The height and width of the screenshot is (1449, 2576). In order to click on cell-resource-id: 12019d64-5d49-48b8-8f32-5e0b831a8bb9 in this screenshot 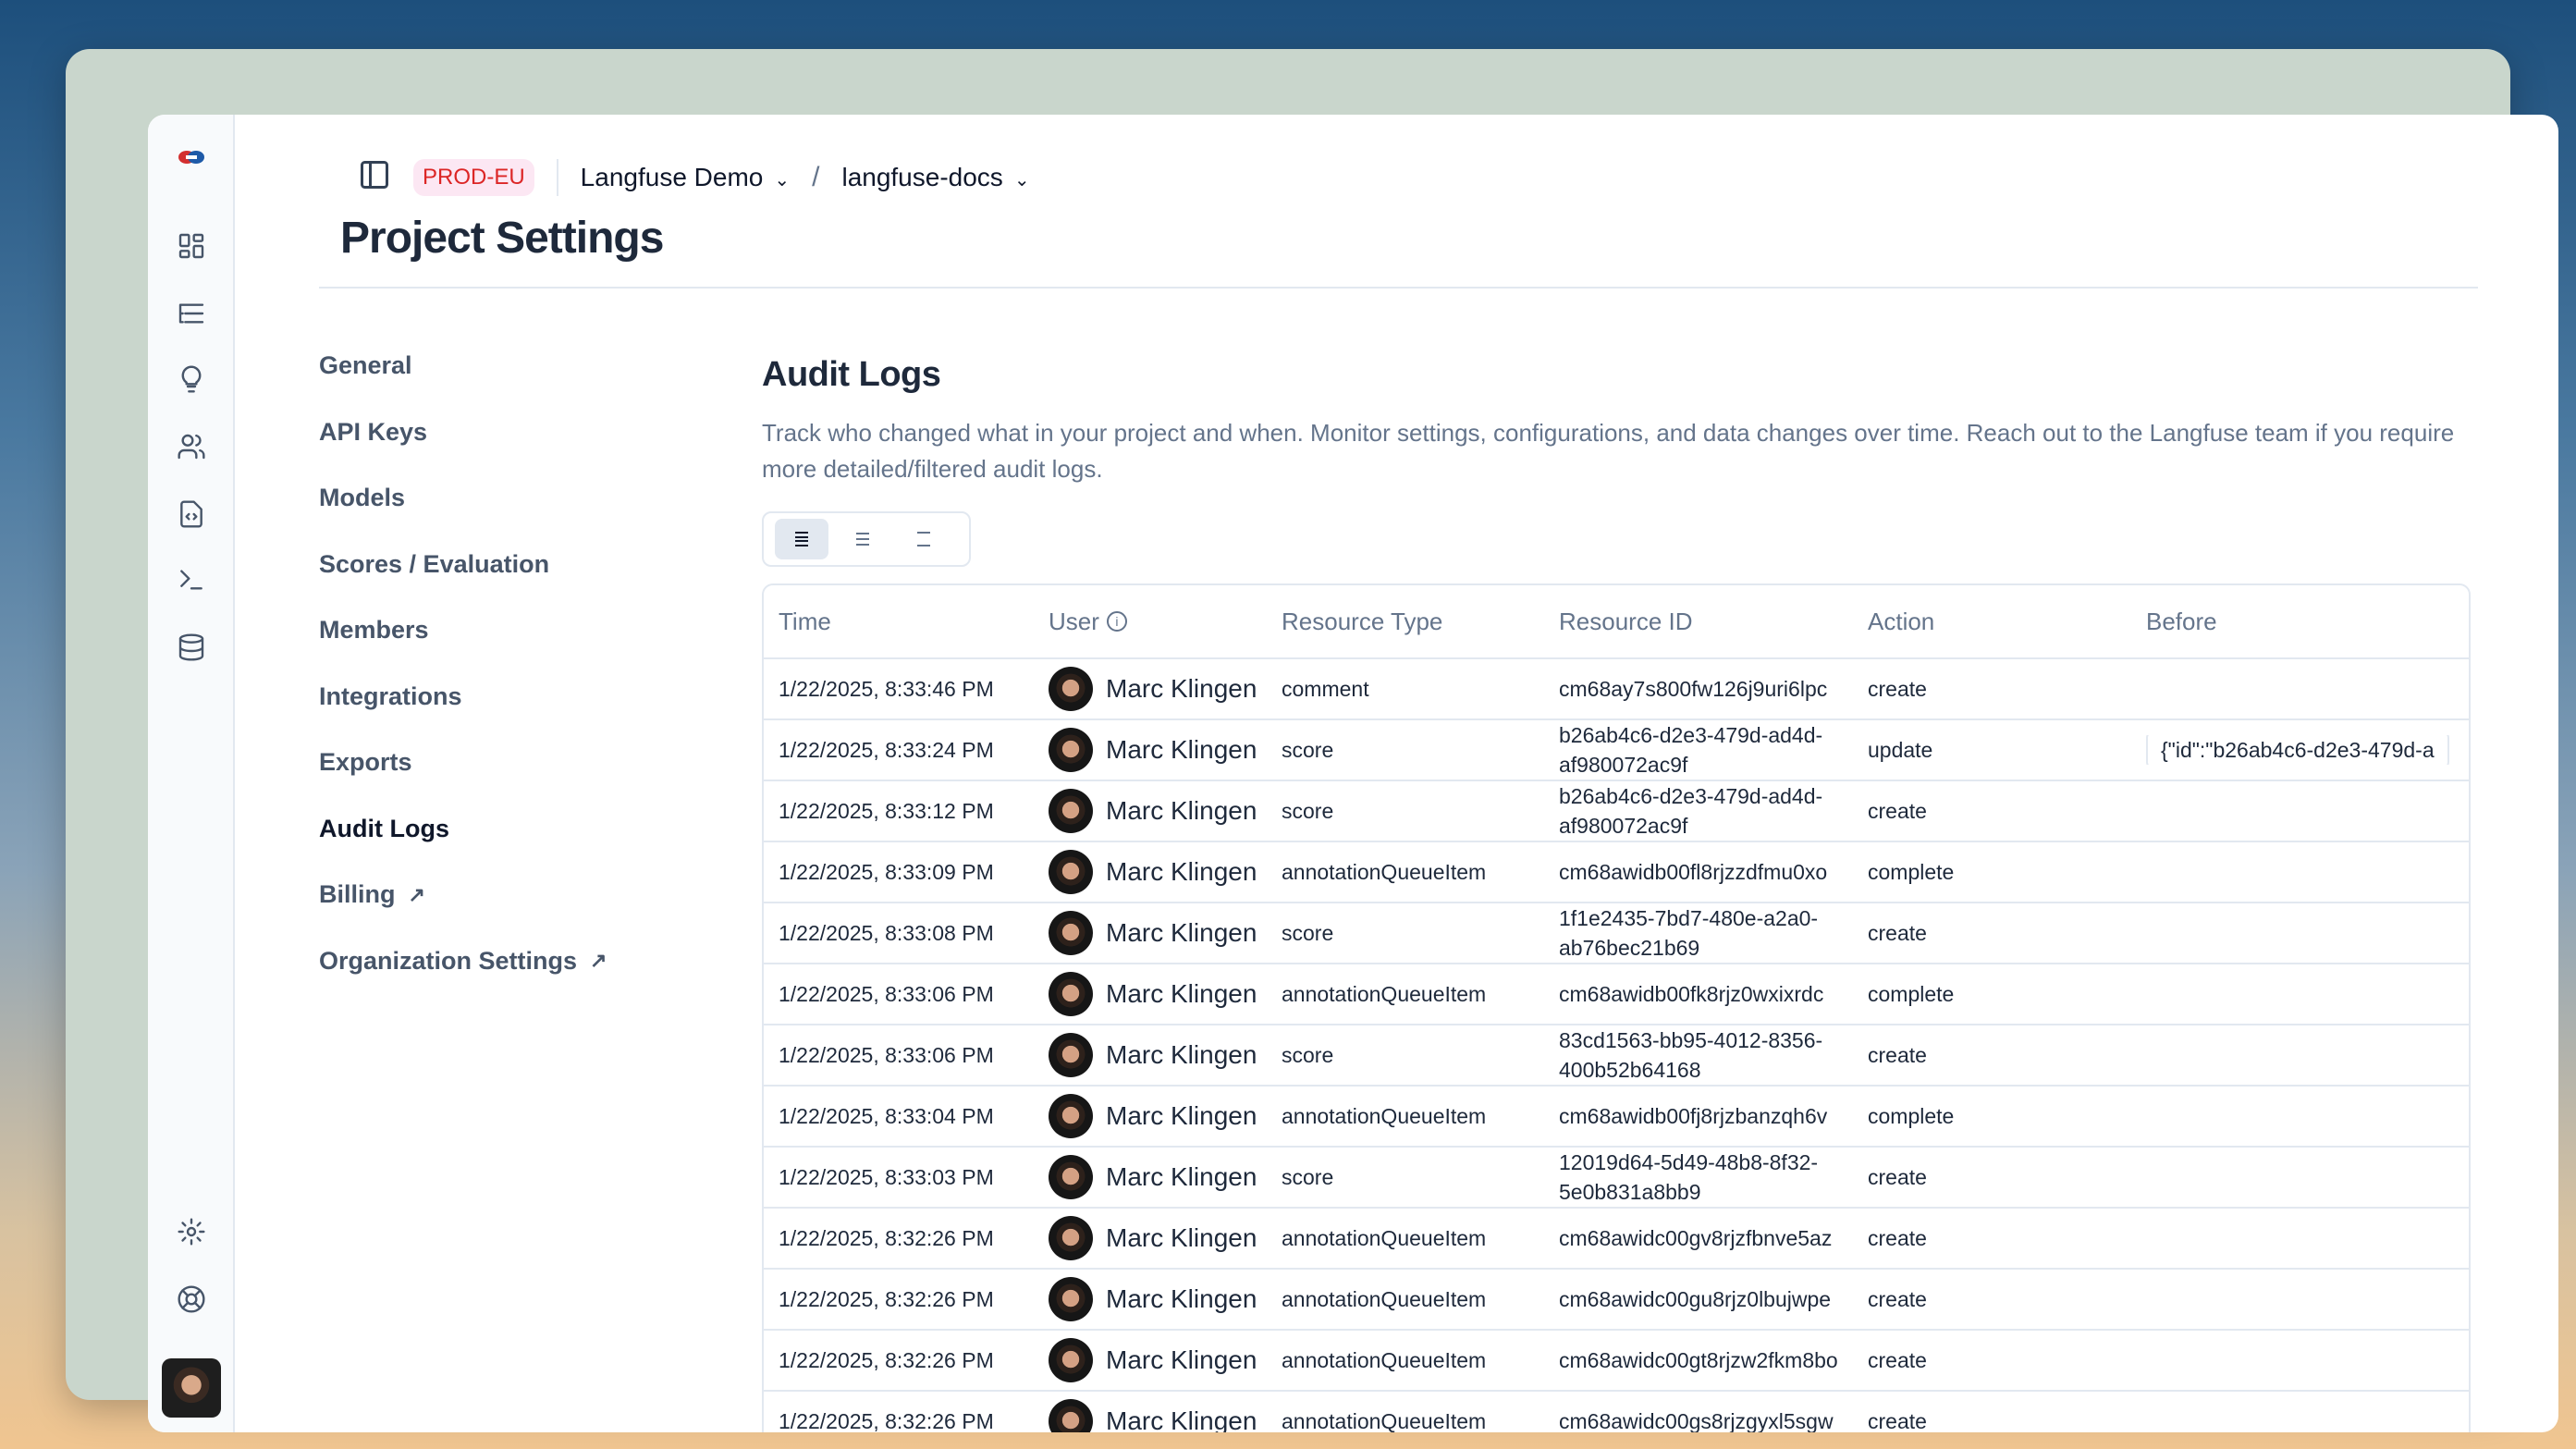, I will do `click(1689, 1177)`.